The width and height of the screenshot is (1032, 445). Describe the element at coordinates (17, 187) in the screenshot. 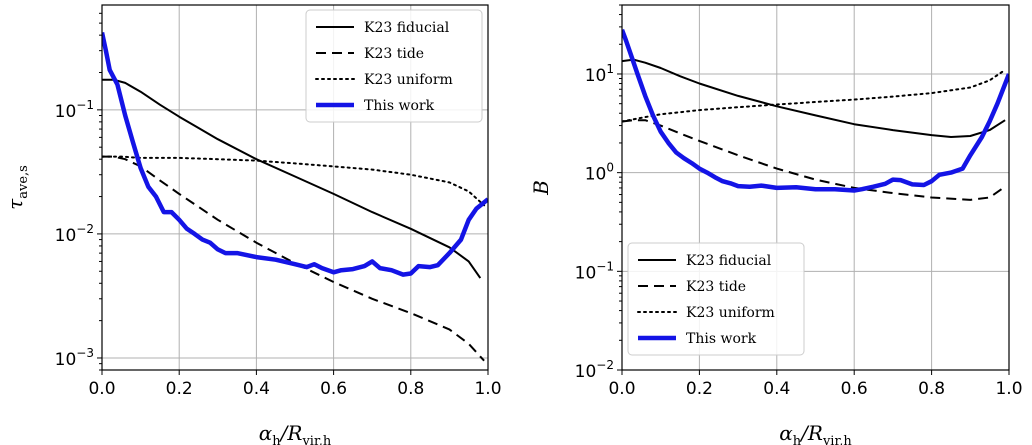

I see `y-axis-label: τave,s` at that location.